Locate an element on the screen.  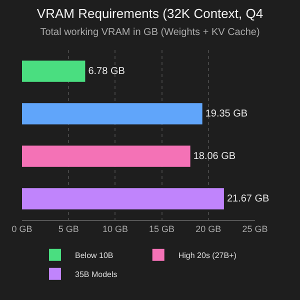
data-label: 19.35 GB is located at coordinates (226, 114).